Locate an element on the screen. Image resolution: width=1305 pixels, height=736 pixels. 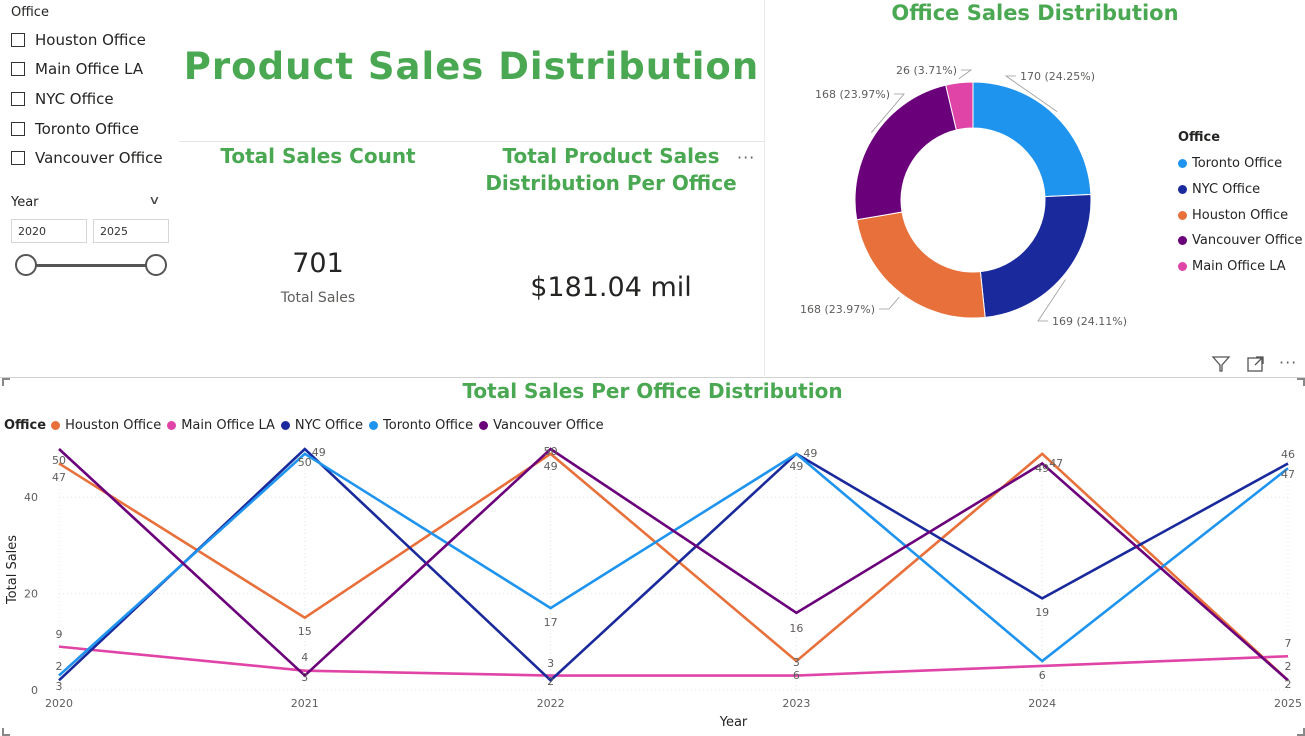
filter-icon is located at coordinates (1221, 364).